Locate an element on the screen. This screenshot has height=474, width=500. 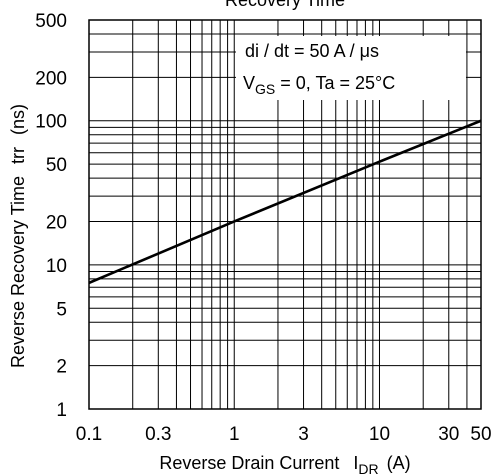
y-tick-label: 50 is located at coordinates (56, 165).